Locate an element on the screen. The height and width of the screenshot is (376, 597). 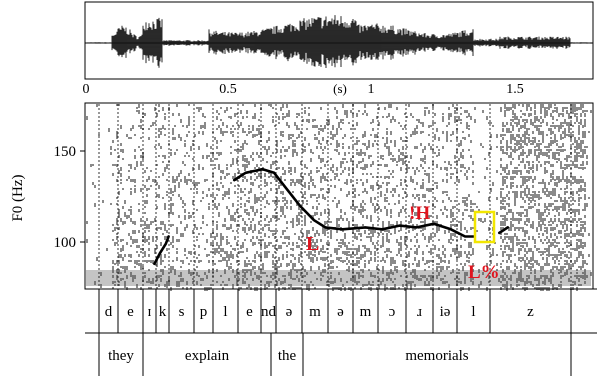
time-tick-1: 1 is located at coordinates (371, 89).